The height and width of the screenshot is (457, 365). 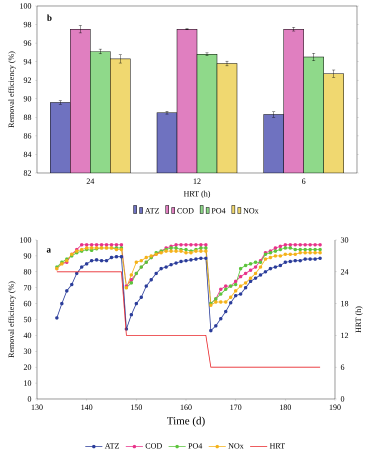 I want to click on y2-tick-label: 6, so click(x=342, y=367).